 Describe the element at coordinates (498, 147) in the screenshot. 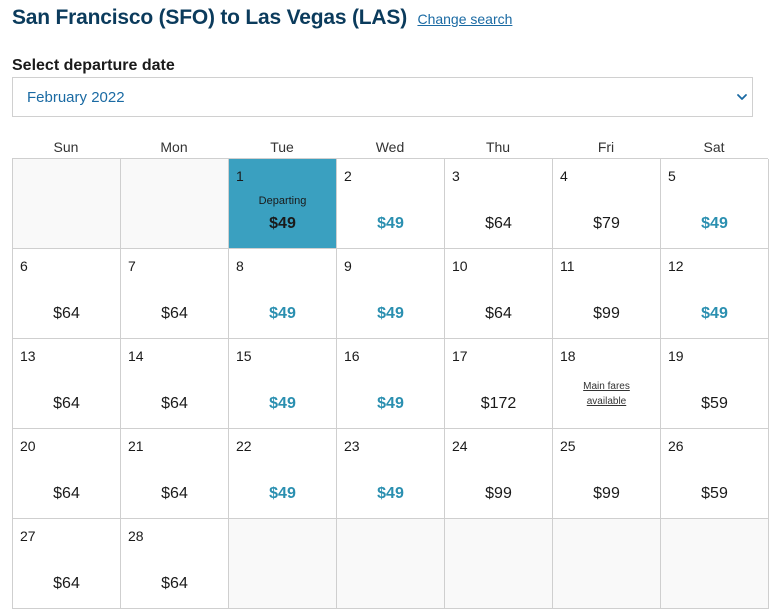

I see `weekday-label: Thu` at that location.